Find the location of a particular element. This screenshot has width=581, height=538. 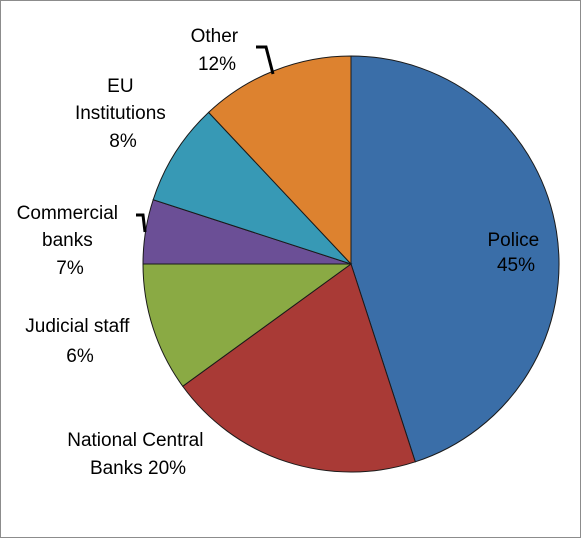

leader-line-commercial-banks is located at coordinates (141, 223).